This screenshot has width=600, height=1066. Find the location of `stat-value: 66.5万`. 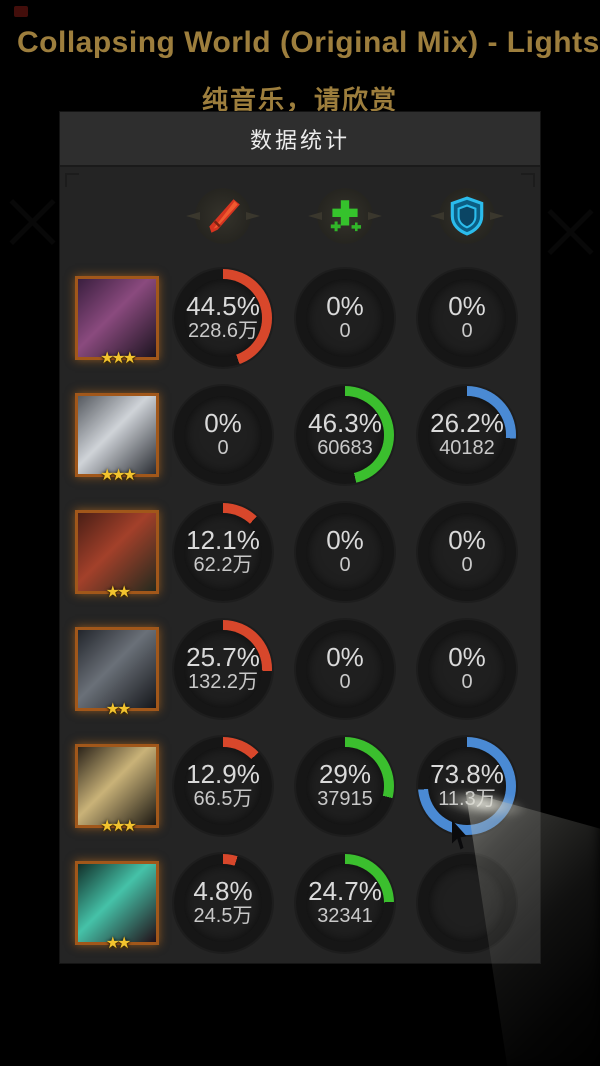

stat-value: 66.5万 is located at coordinates (223, 799).